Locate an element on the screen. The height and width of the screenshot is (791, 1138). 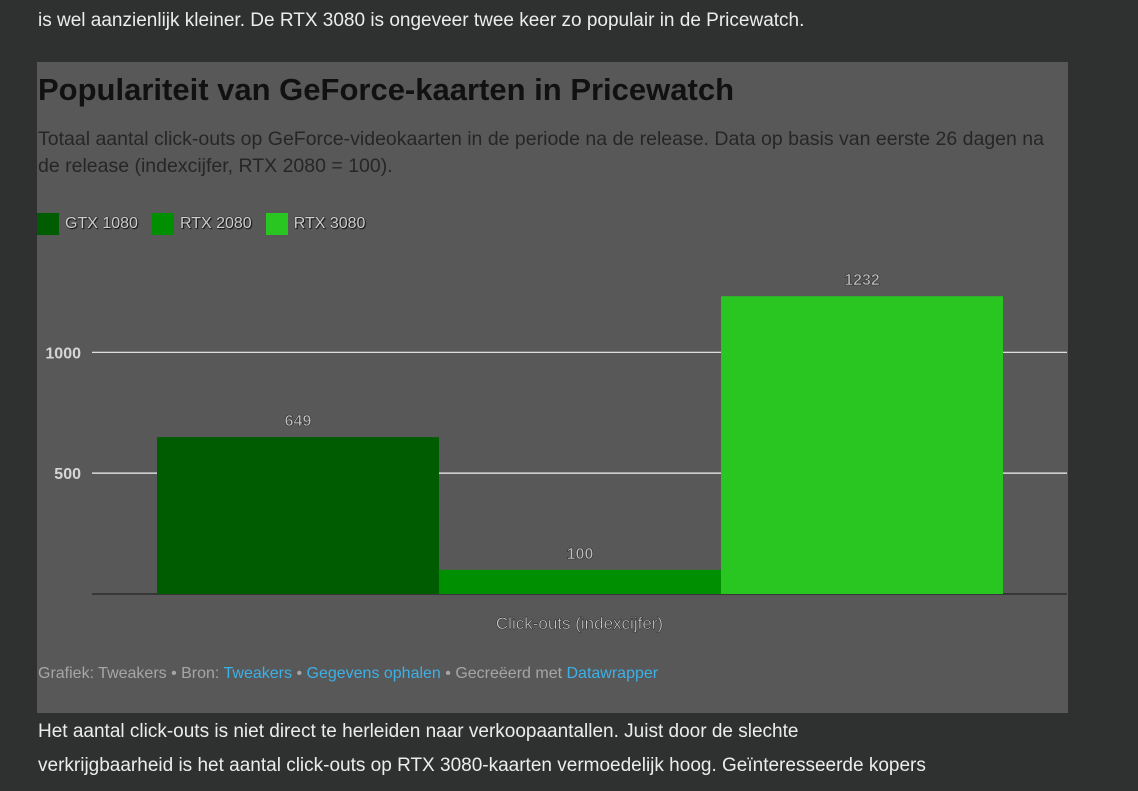
chart-legend: GTX 1080 RTX 2080 RTX 3080 is located at coordinates (208, 224).